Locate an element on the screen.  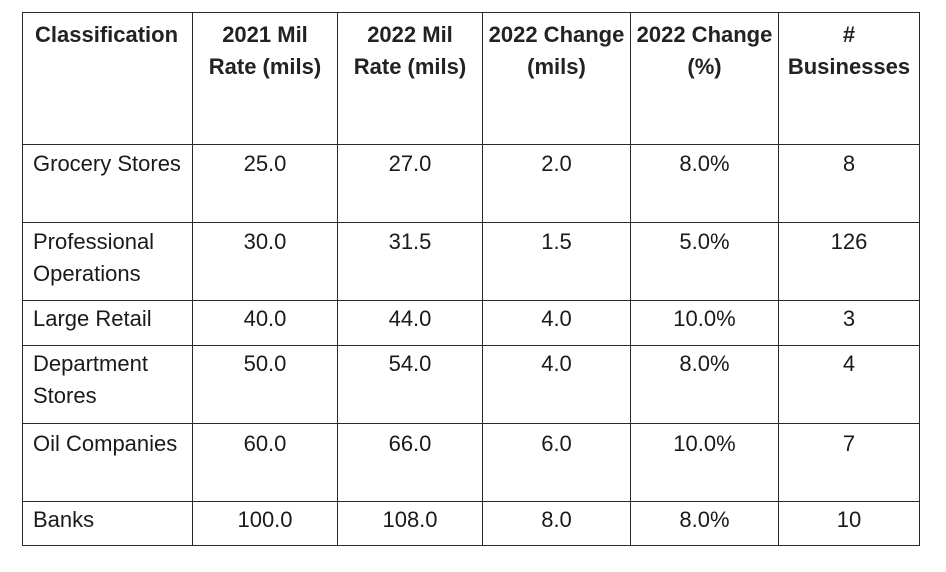
cell-2021-mil-rate: 50.0 is located at coordinates (265, 384).